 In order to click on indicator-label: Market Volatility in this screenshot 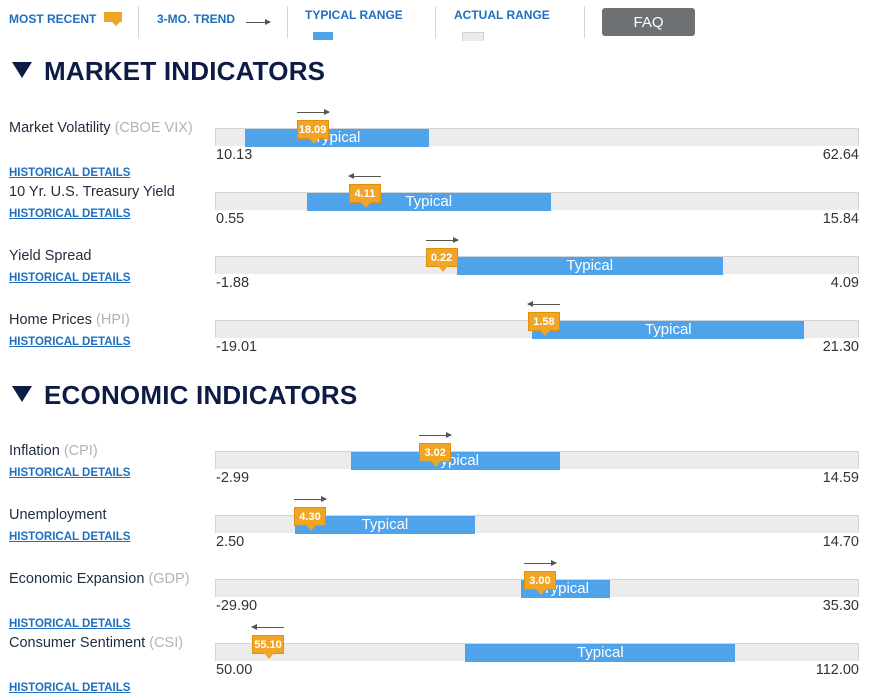, I will do `click(60, 128)`.